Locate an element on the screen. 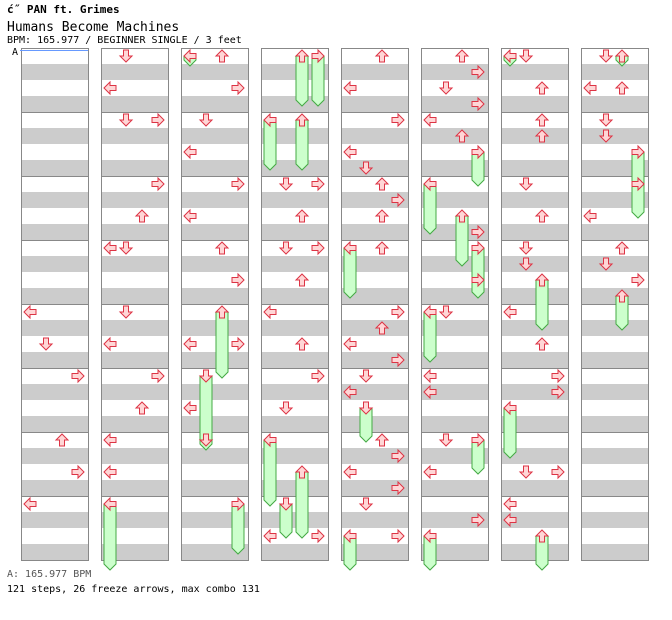 This screenshot has height=620, width=672. artist-label: ć˝ PAN ft. Grimes is located at coordinates (63, 9).